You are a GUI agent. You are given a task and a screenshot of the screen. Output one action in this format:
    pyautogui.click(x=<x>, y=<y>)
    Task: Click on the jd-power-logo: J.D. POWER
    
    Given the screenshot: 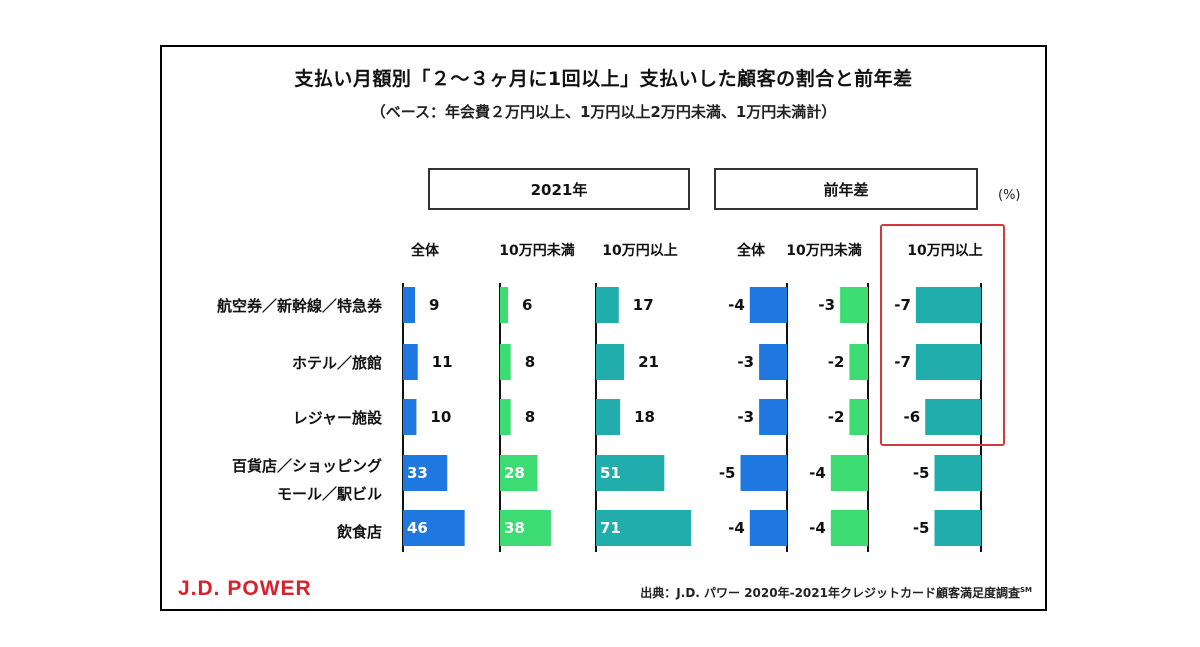 What is the action you would take?
    pyautogui.click(x=245, y=588)
    